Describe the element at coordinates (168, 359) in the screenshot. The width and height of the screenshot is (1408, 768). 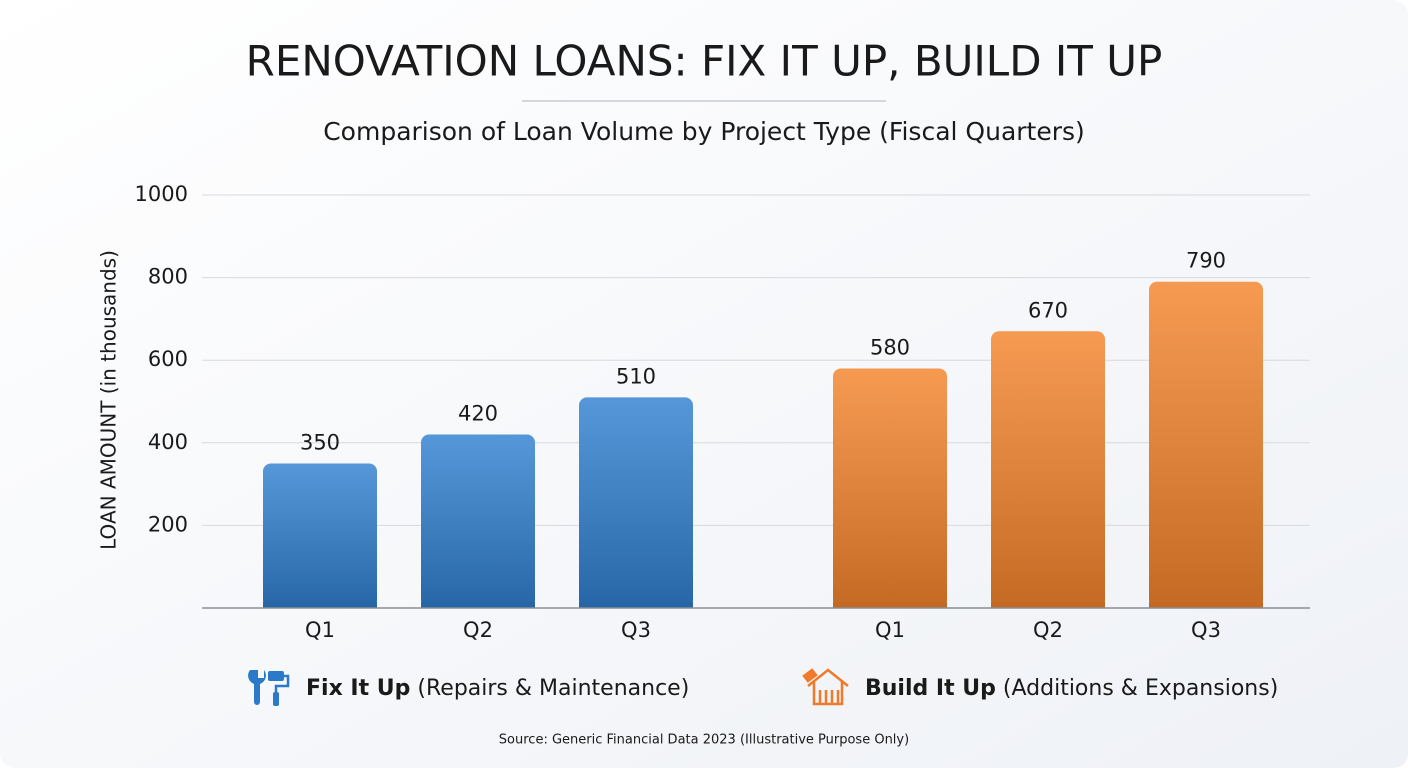
I see `y-tick-label: 600` at that location.